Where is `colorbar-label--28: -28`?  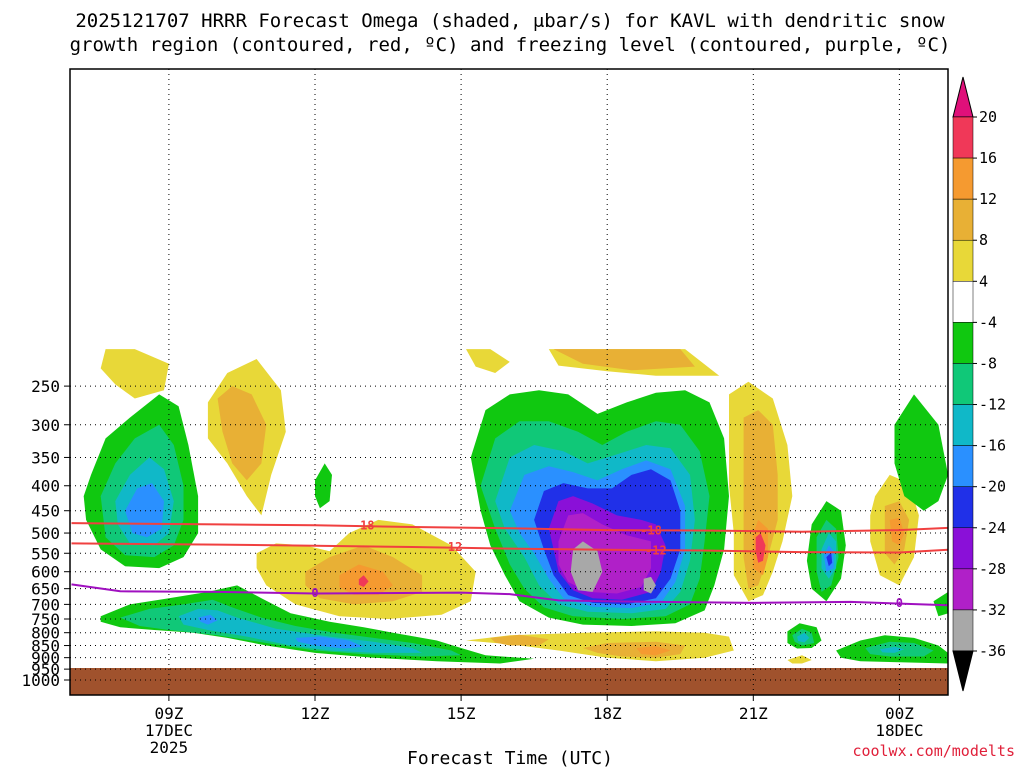
colorbar-label--28: -28 is located at coordinates (992, 569).